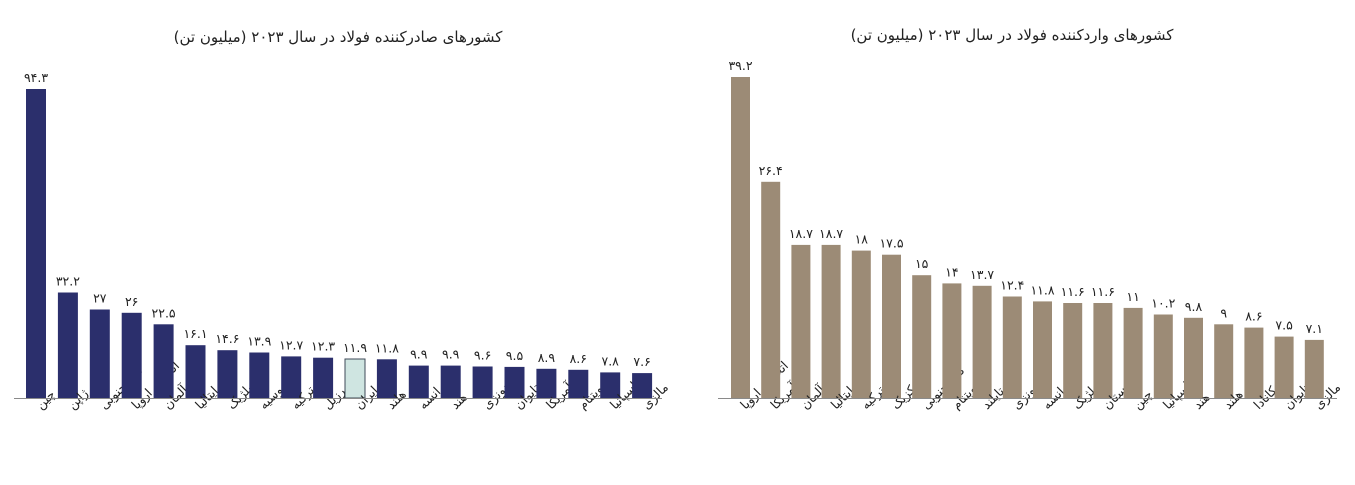  I want to click on exporters-value-label: ۸.۶, so click(578, 358).